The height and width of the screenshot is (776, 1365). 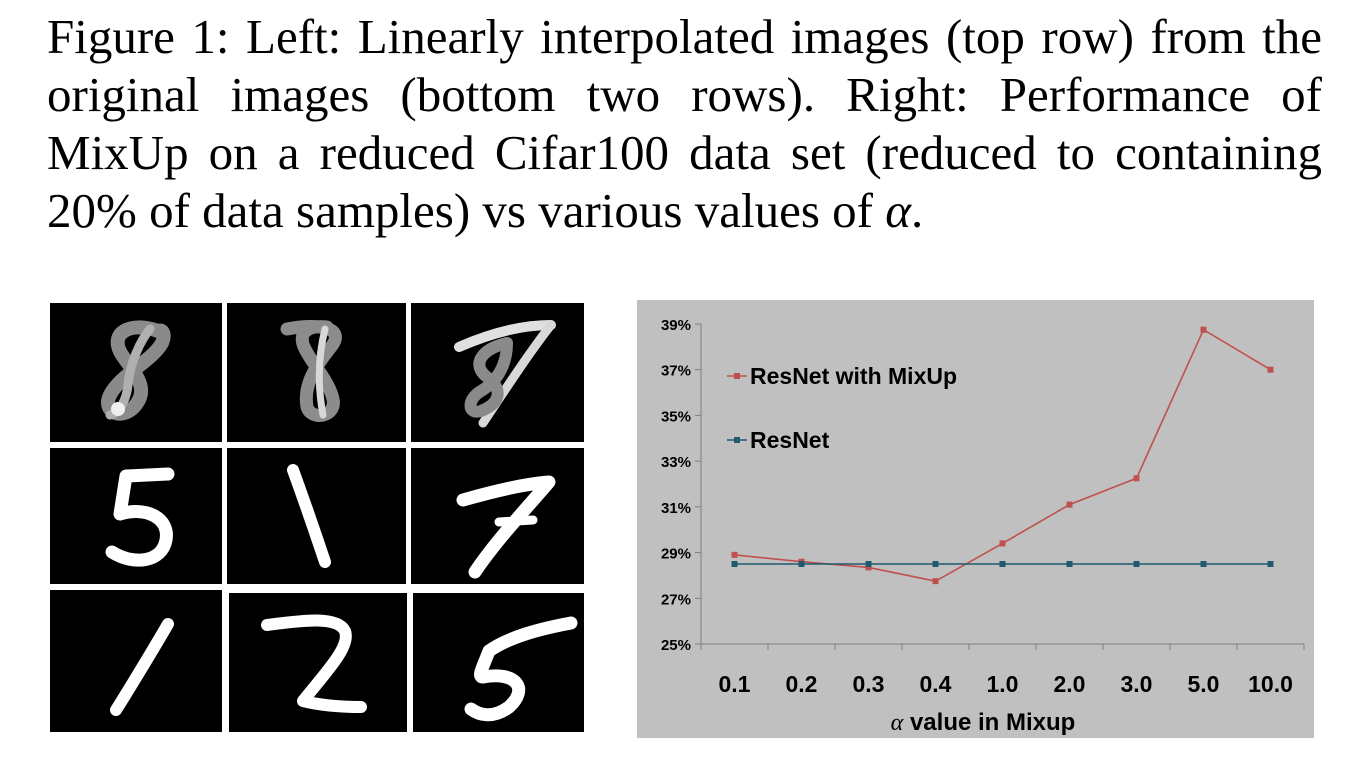 What do you see at coordinates (735, 684) in the screenshot?
I see `x-tick-label: 0.1` at bounding box center [735, 684].